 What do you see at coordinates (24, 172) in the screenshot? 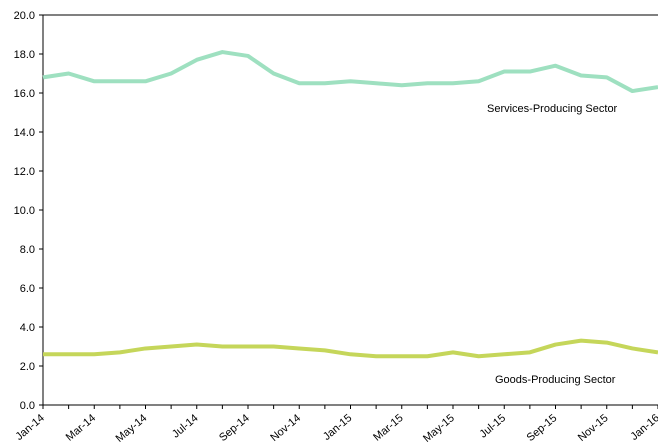
I see `y-tick-label: 12.0` at bounding box center [24, 172].